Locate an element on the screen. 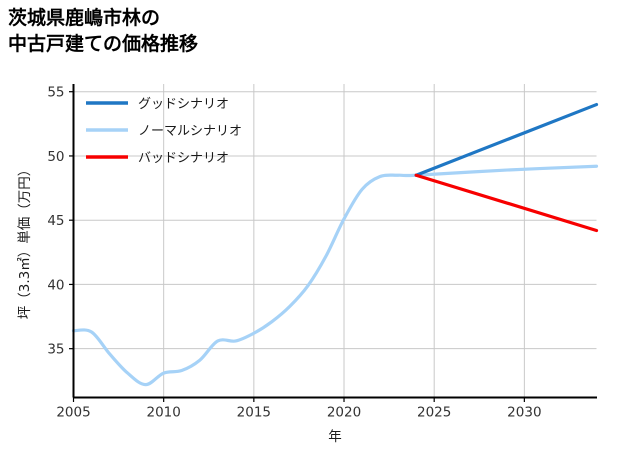  y-tick-group: 35 40 45 50 55 is located at coordinates (60, 221).